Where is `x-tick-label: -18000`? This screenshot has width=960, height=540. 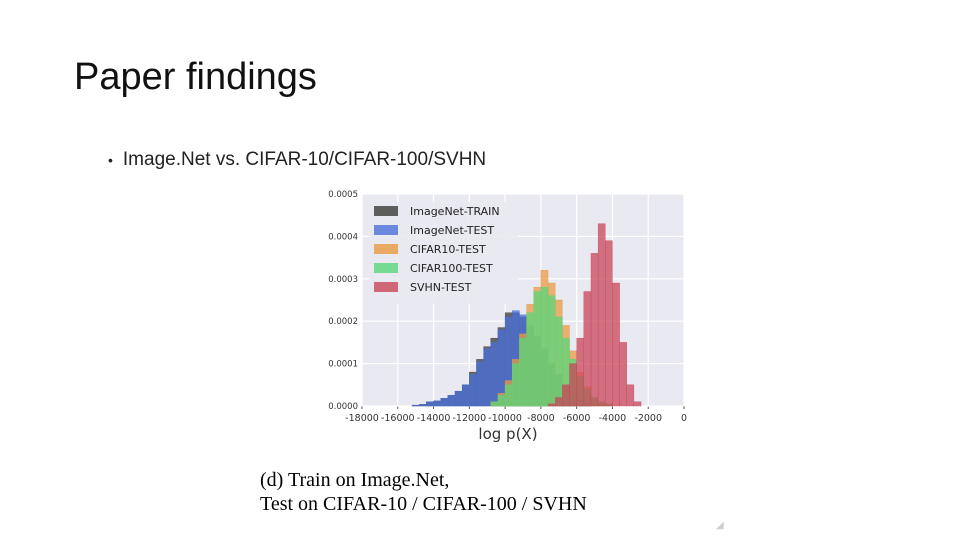 x-tick-label: -18000 is located at coordinates (362, 418).